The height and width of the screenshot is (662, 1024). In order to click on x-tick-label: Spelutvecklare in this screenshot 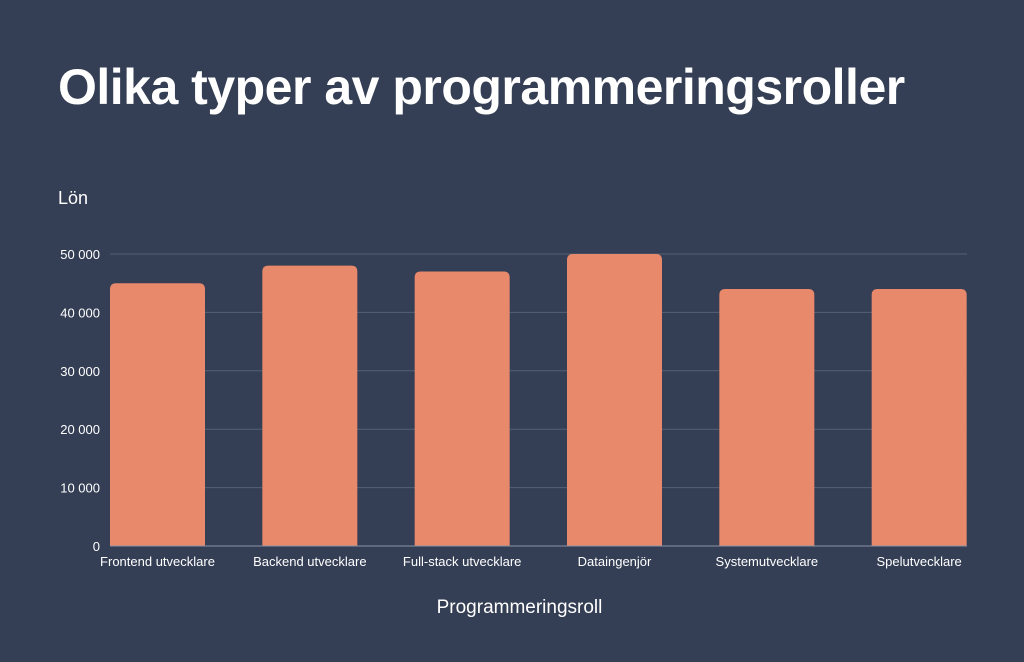, I will do `click(919, 561)`.